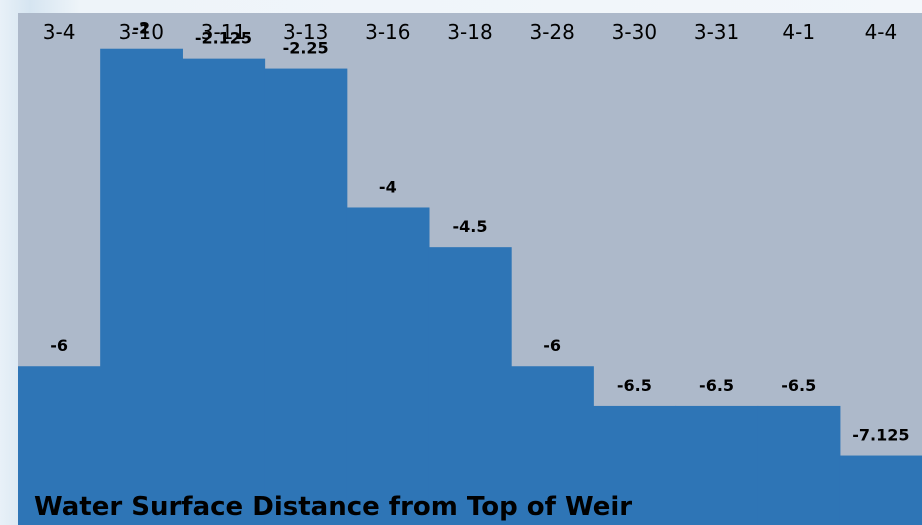 The height and width of the screenshot is (525, 922). I want to click on category-label: 4-4, so click(881, 32).